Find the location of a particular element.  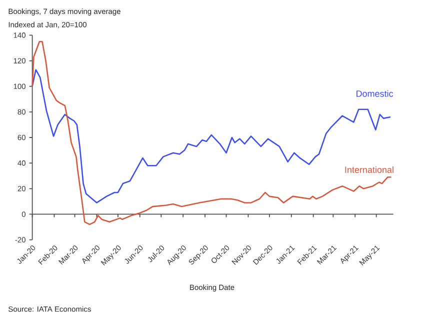

series-label: International is located at coordinates (369, 169).